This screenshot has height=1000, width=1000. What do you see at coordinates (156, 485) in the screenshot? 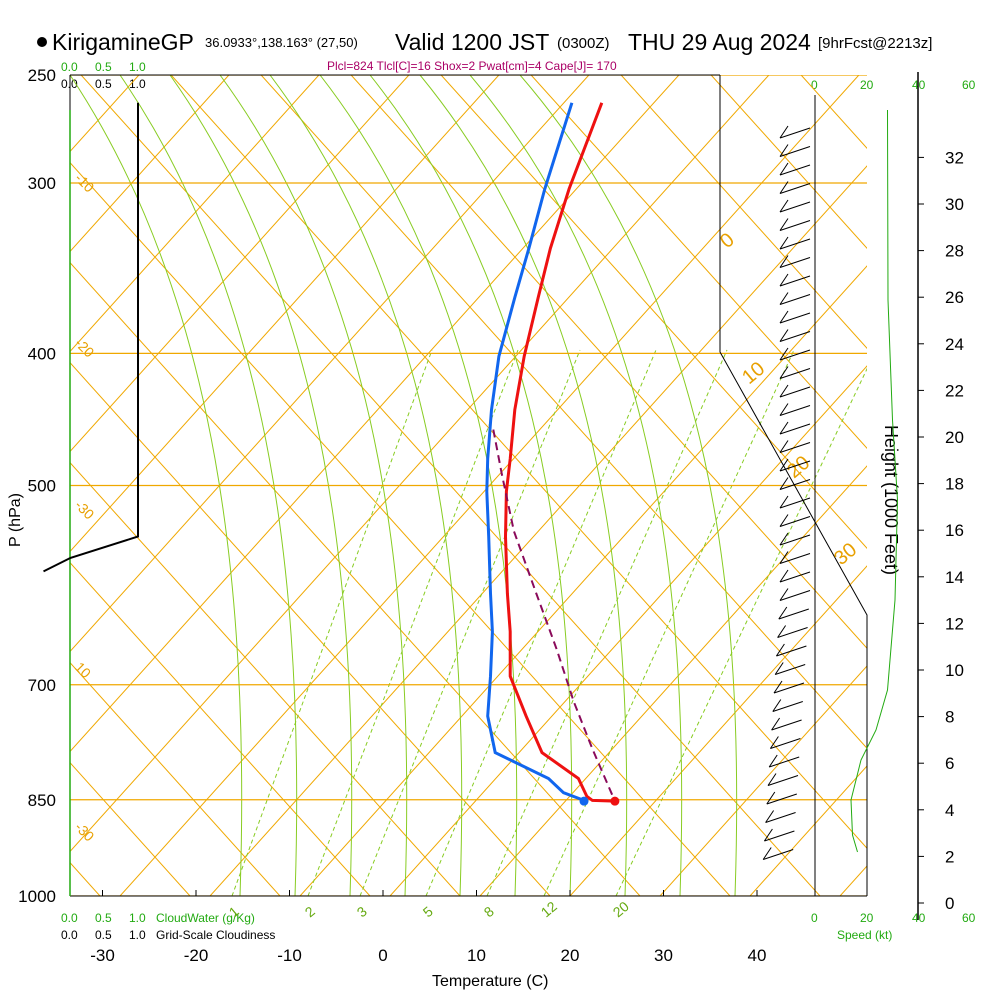
I see `moist-adiabat-curve` at bounding box center [156, 485].